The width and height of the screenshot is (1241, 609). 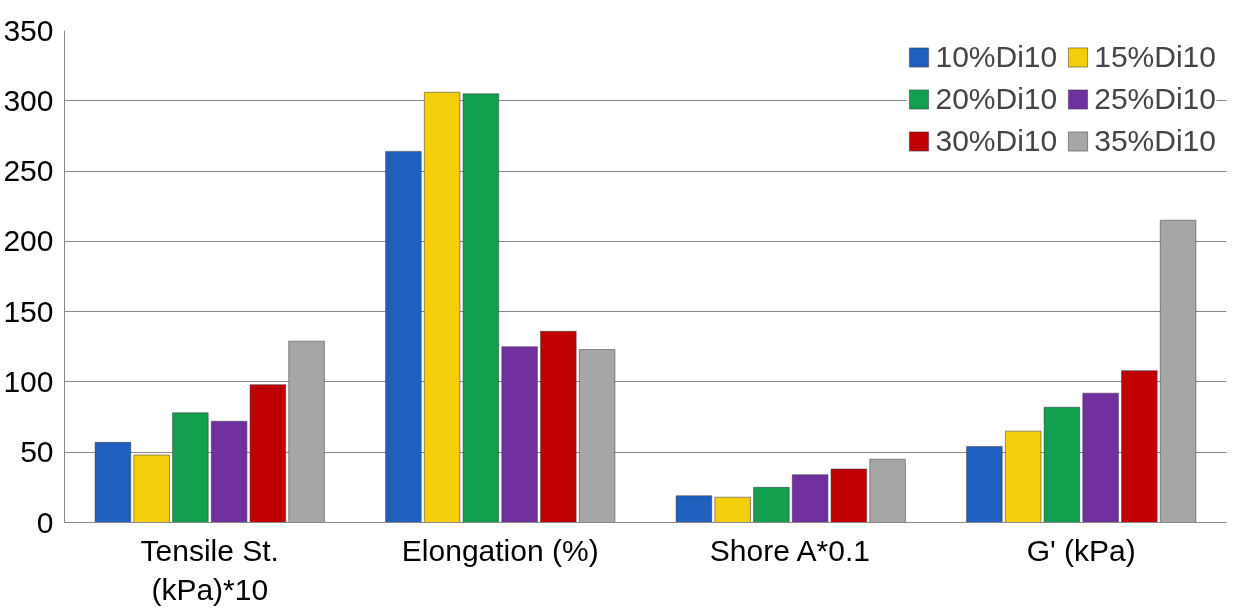 I want to click on legend-label: 35%Di10, so click(x=1155, y=141).